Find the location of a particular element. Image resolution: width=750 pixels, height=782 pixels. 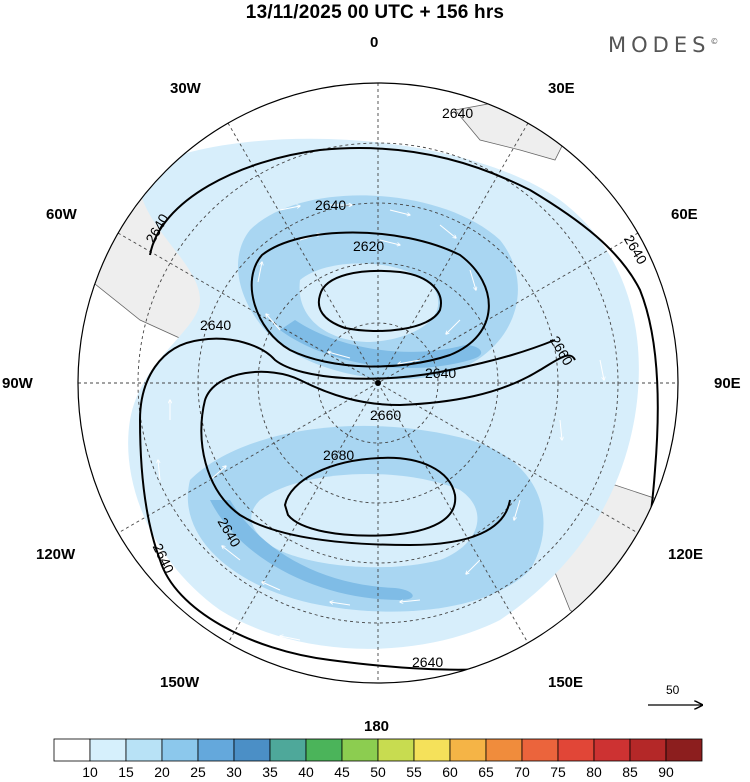

colorbar-tick-label: 25 is located at coordinates (198, 772).